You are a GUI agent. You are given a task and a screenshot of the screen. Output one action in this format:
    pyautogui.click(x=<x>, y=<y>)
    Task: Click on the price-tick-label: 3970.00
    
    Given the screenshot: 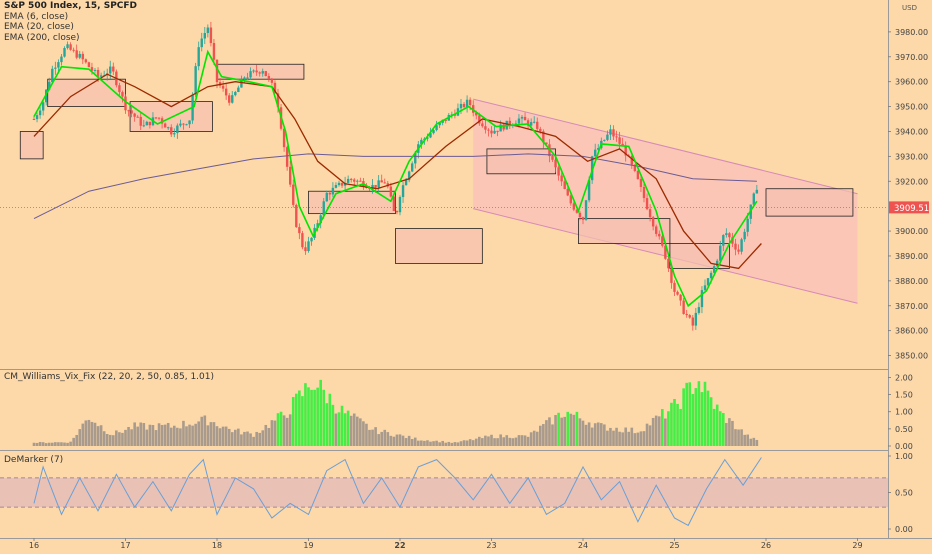 What is the action you would take?
    pyautogui.click(x=911, y=57)
    